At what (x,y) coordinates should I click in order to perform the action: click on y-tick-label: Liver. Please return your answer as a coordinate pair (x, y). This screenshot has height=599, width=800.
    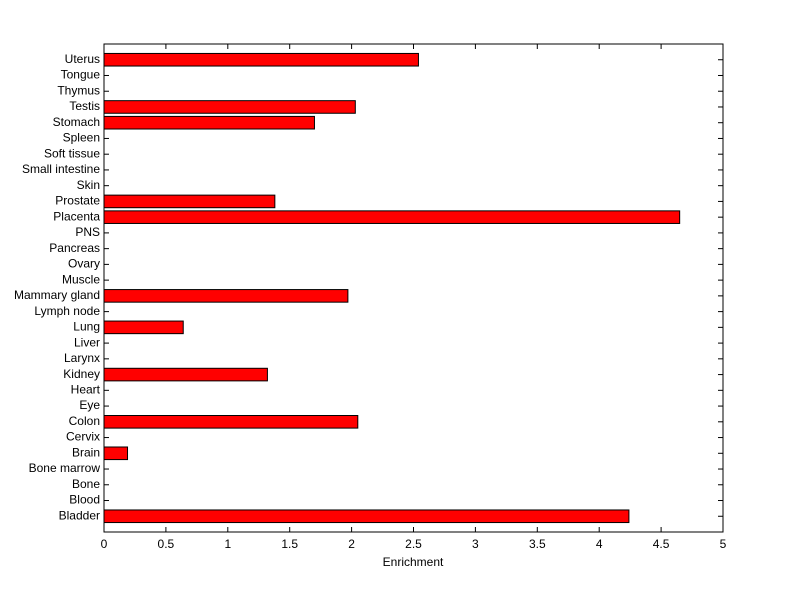
    Looking at the image, I should click on (87, 342).